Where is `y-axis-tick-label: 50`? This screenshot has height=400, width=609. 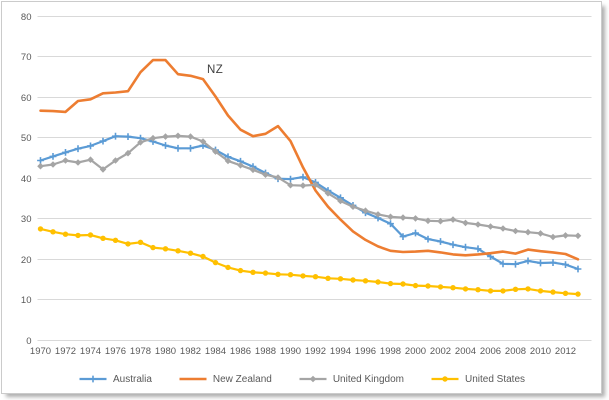 y-axis-tick-label: 50 is located at coordinates (26, 138).